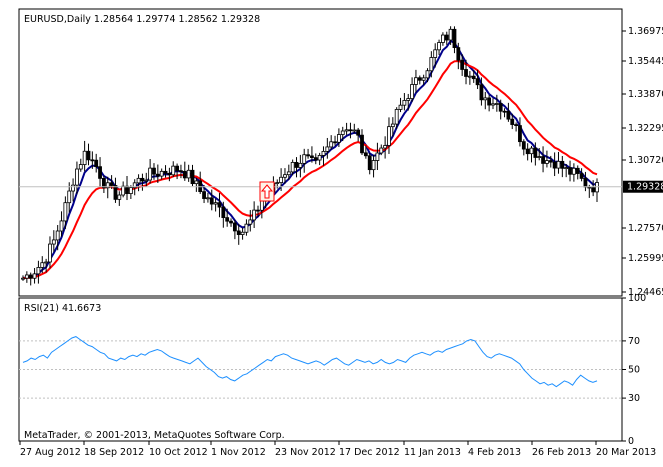 The width and height of the screenshot is (663, 467). Describe the element at coordinates (645, 292) in the screenshot. I see `price-tick-label: 1.24465` at that location.